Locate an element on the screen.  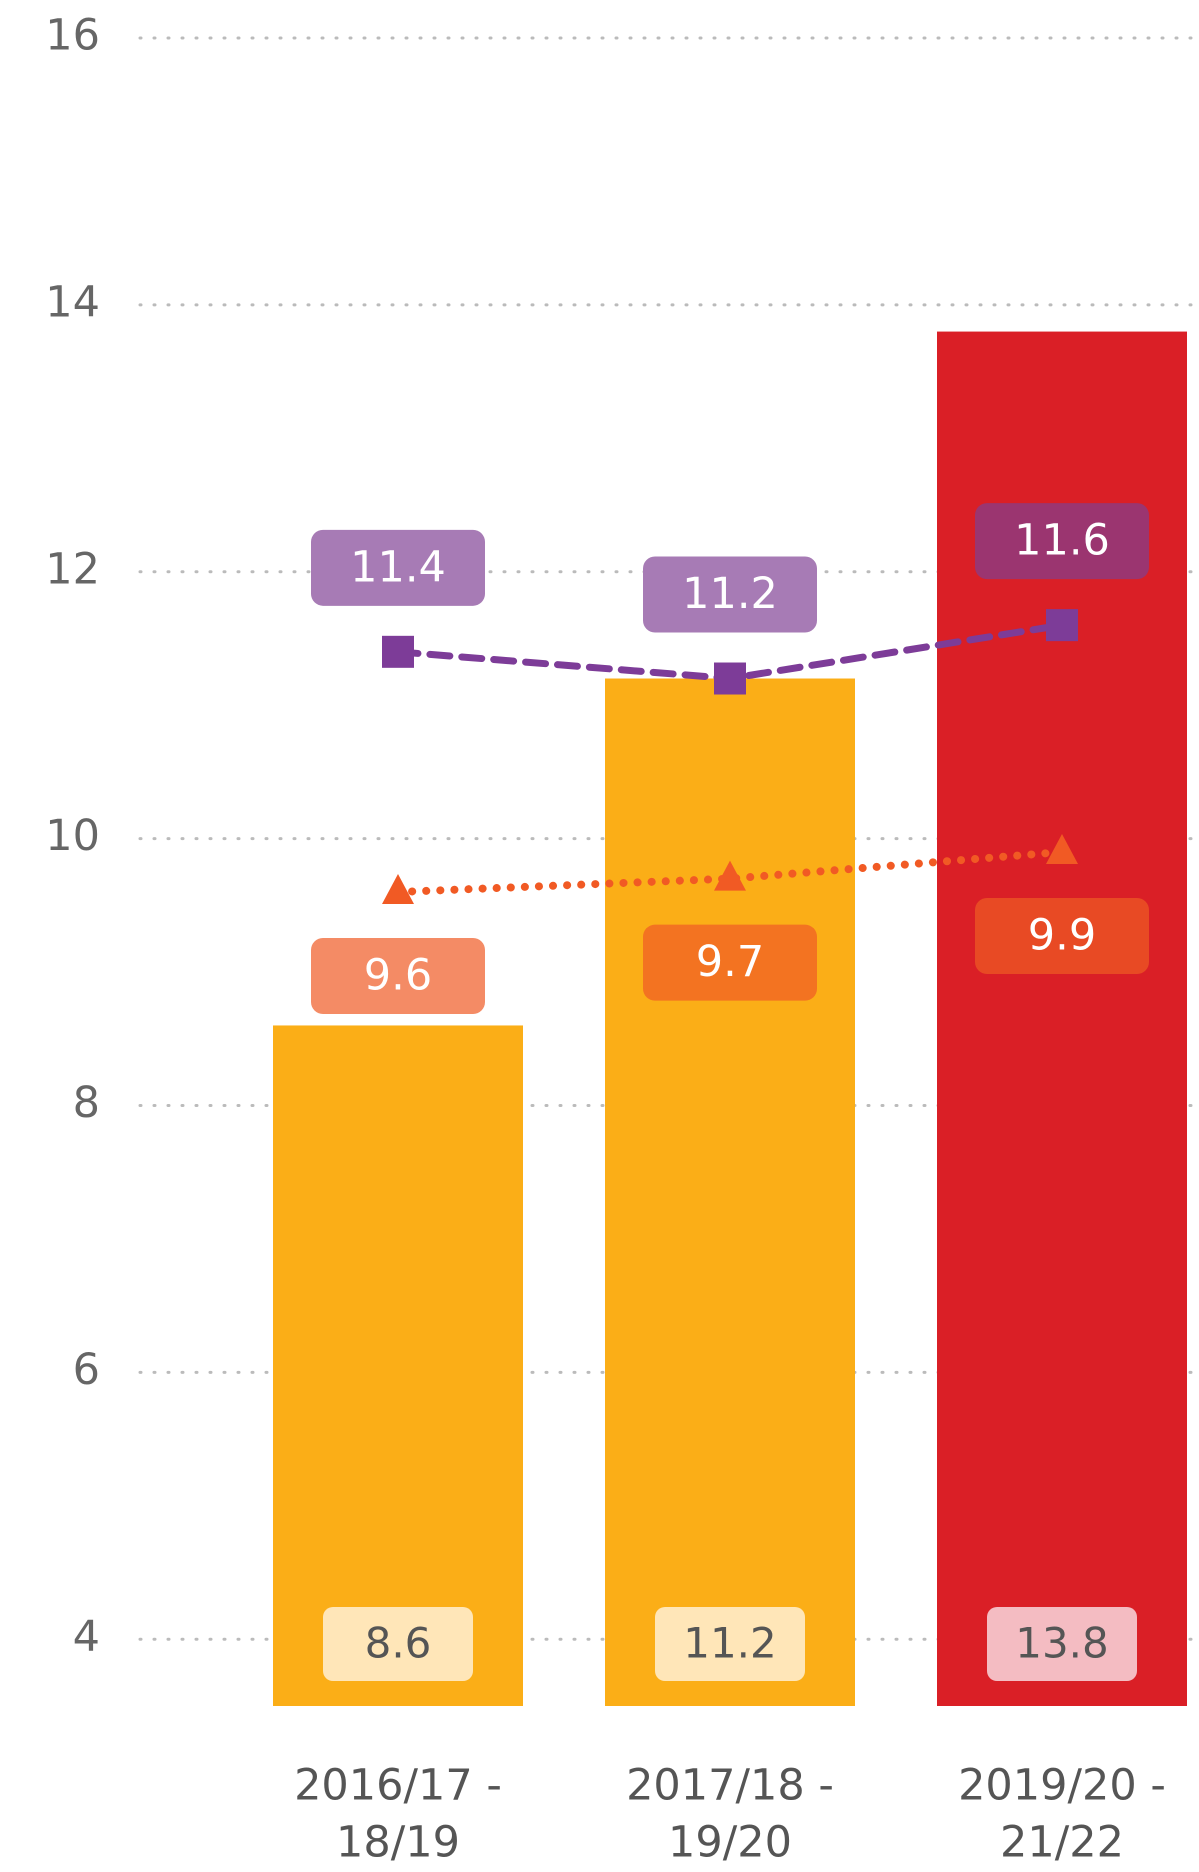
bar-label: 13.8 is located at coordinates (1062, 1643).